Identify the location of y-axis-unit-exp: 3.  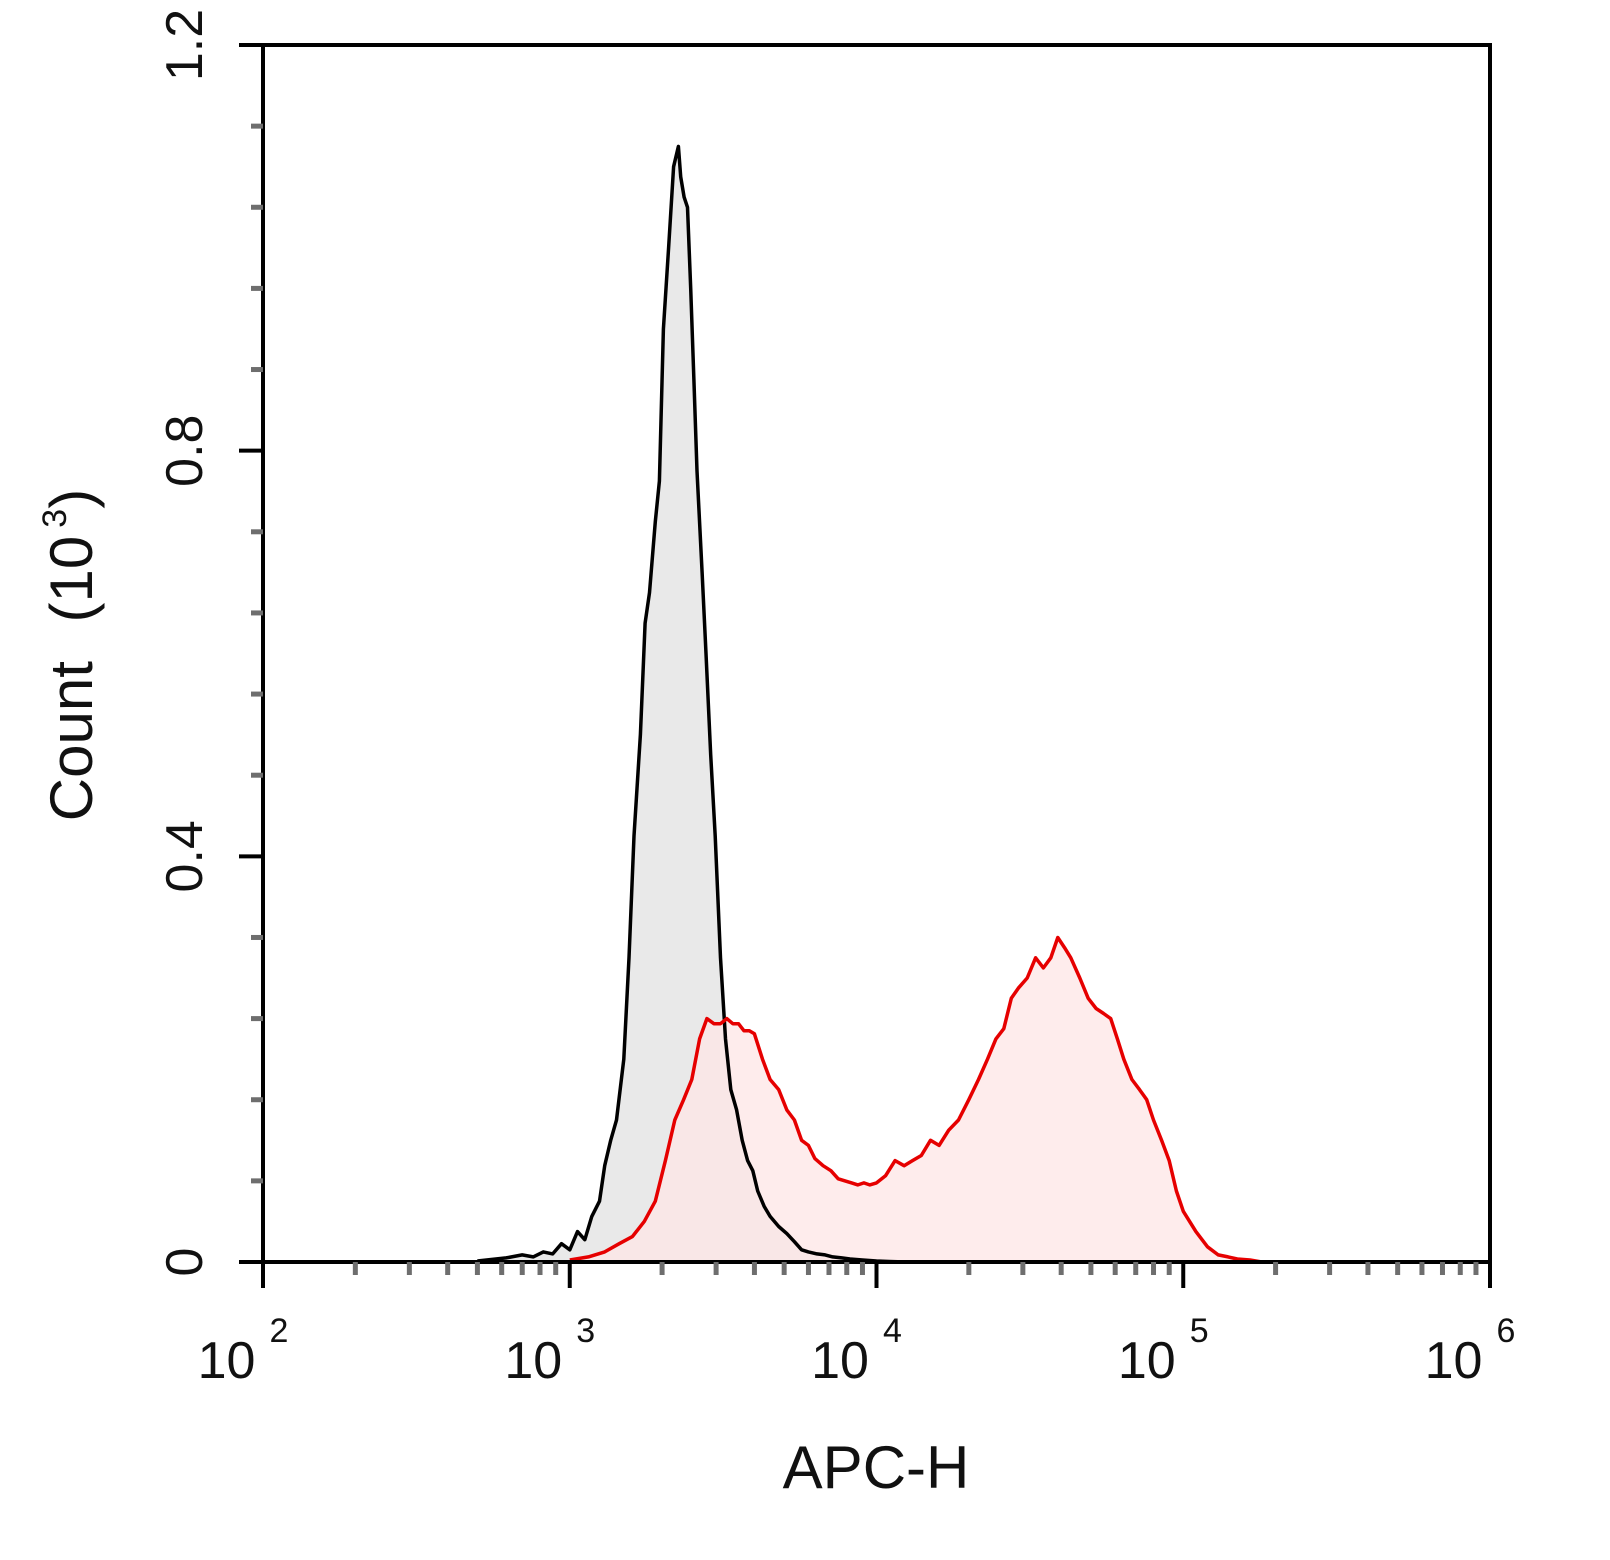
(55, 518).